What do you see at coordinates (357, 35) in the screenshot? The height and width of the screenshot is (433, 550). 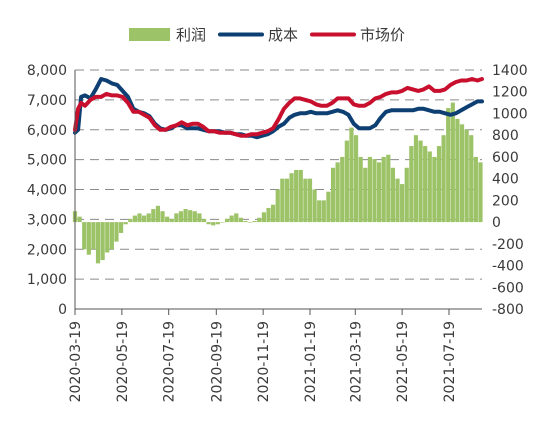 I see `legend-item: 市场价` at bounding box center [357, 35].